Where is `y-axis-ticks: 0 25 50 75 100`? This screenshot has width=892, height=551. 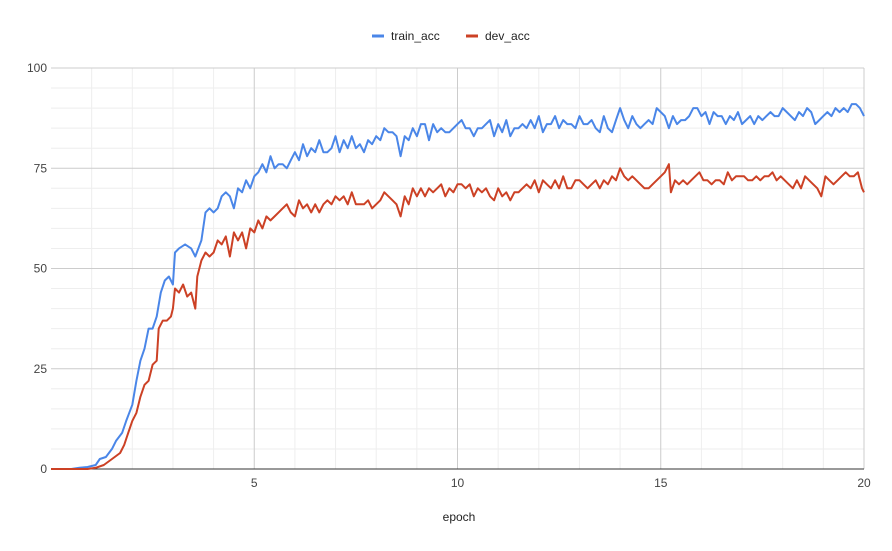
y-axis-ticks: 0 25 50 75 100 is located at coordinates (37, 268).